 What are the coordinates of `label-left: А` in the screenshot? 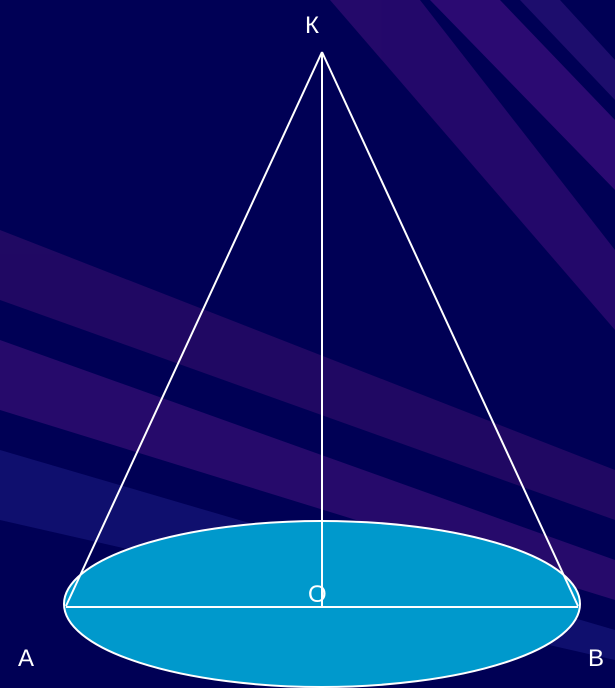 It's located at (26, 658).